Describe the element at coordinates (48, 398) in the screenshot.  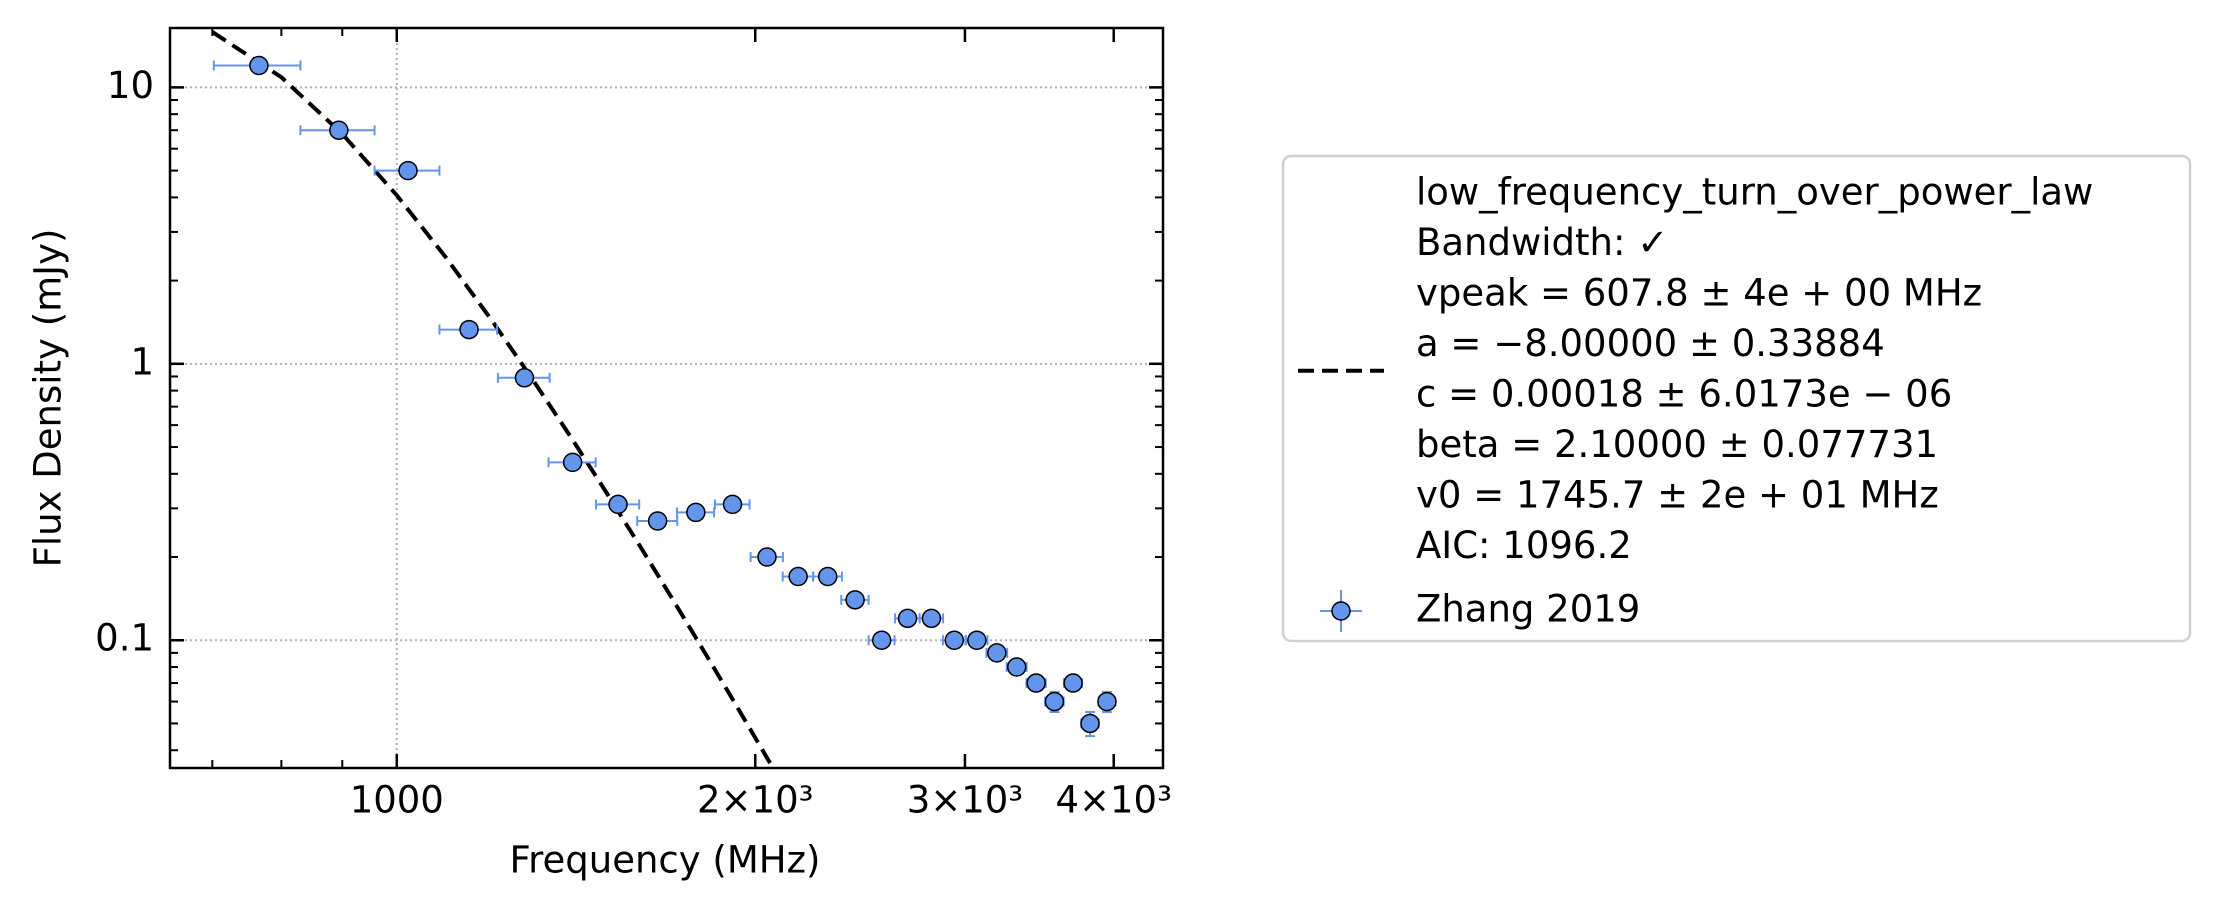
I see `y-axis-label: Flux Density (mJy)` at that location.